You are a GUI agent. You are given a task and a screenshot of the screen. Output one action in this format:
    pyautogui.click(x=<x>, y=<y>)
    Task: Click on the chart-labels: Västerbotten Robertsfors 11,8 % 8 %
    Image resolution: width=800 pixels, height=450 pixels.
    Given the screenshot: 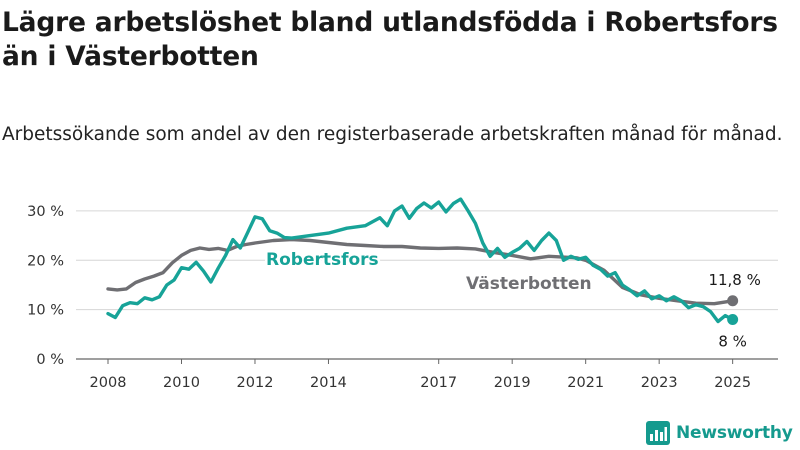 What is the action you would take?
    pyautogui.click(x=513, y=300)
    